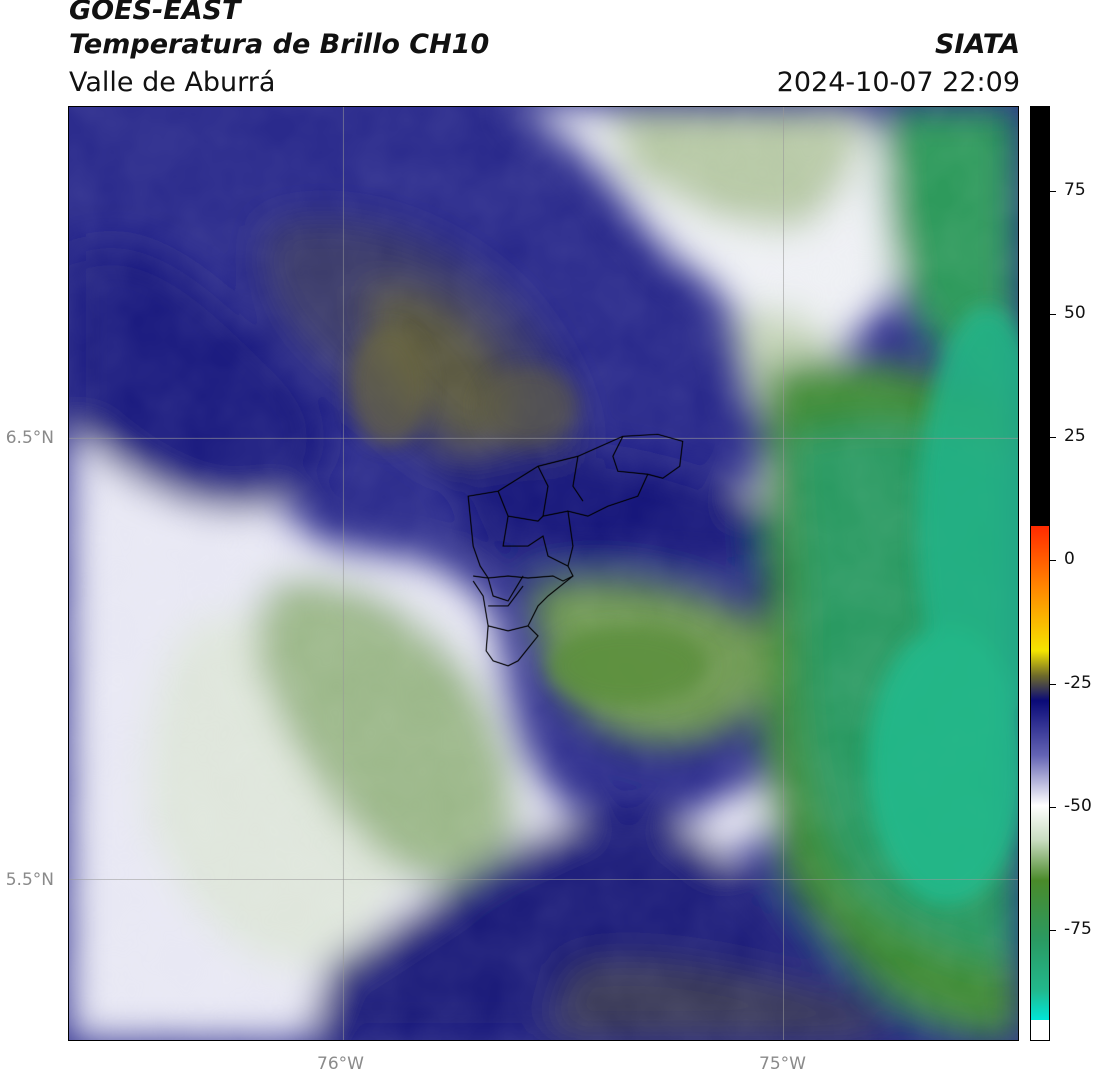 The image size is (1094, 1078). Describe the element at coordinates (898, 82) in the screenshot. I see `title-datetime: 2024-10-07 22:09` at that location.